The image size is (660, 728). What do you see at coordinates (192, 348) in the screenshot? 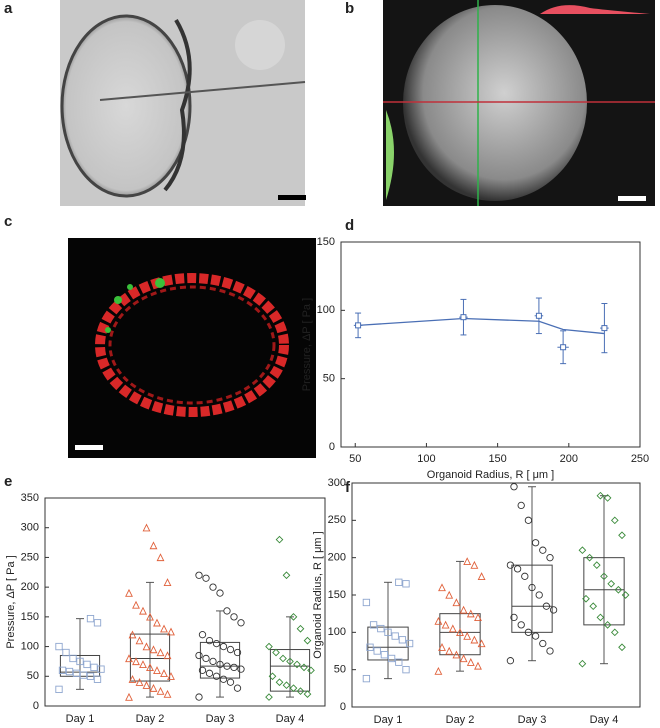
I see `image-c` at bounding box center [192, 348].